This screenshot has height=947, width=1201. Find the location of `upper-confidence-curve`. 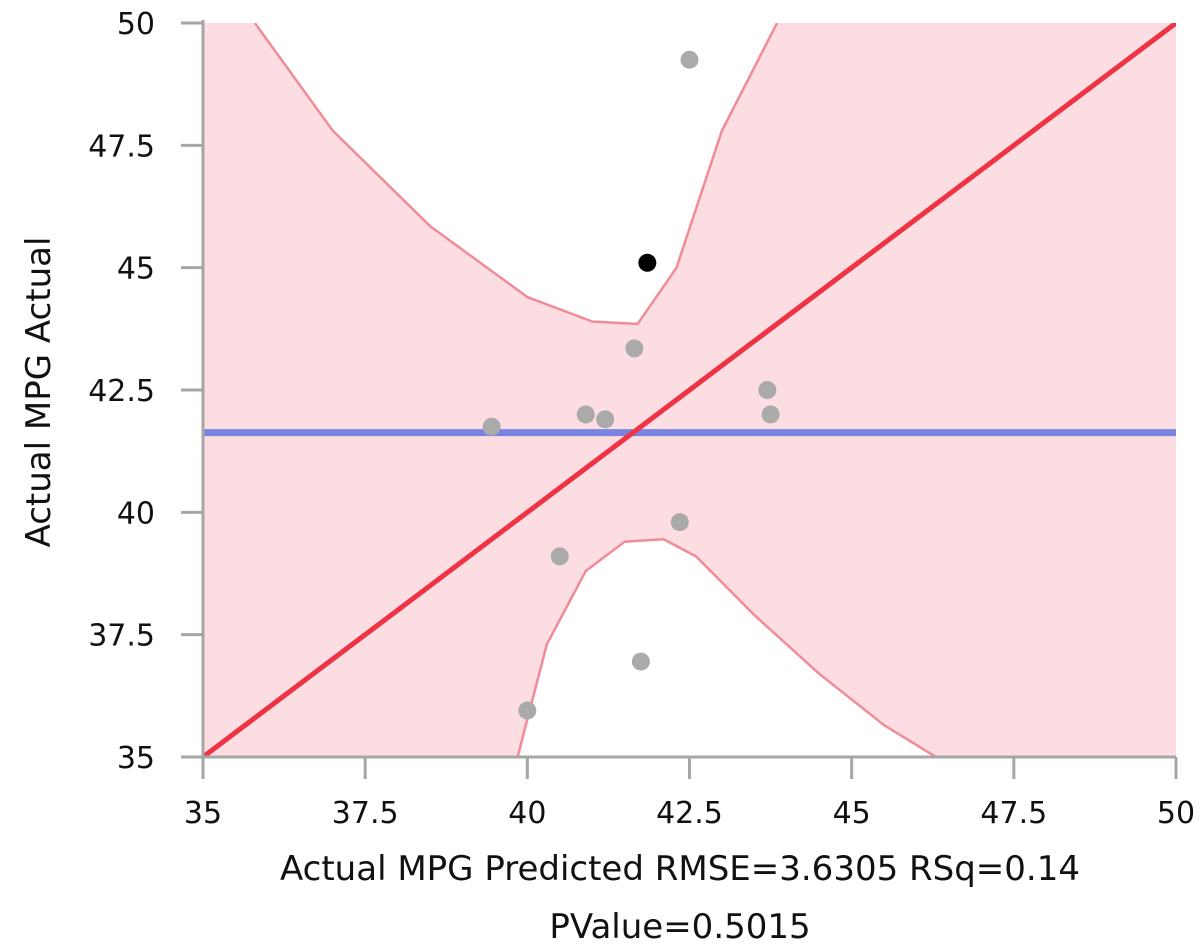

upper-confidence-curve is located at coordinates (516, 174).